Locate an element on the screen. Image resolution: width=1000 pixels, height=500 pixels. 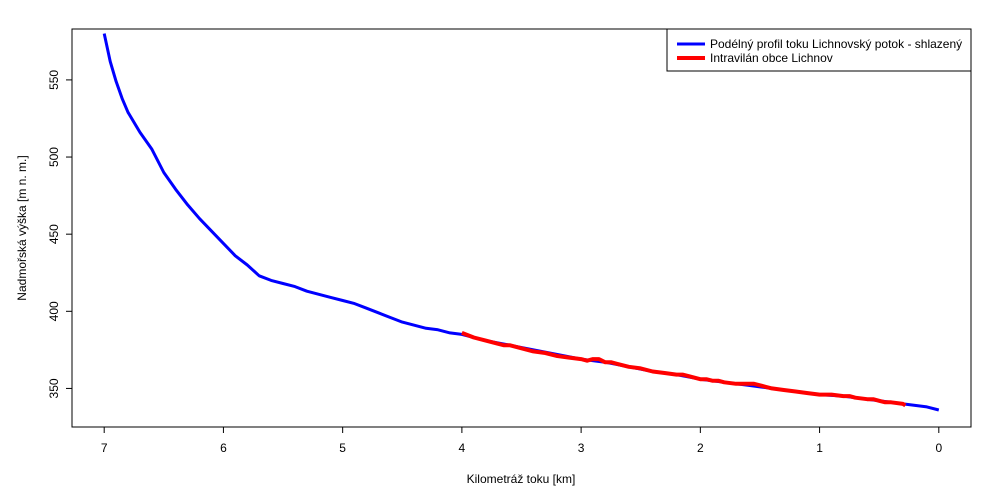
x-tick-label: 1 is located at coordinates (819, 448).